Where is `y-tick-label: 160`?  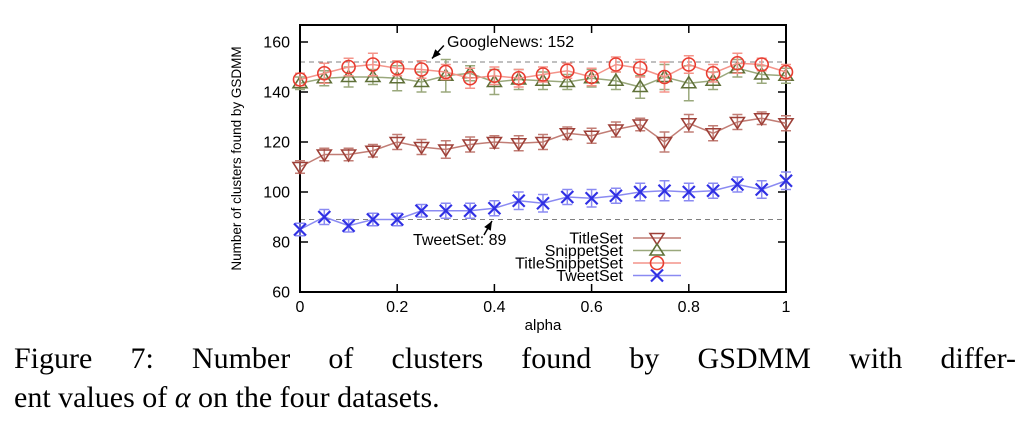
y-tick-label: 160 is located at coordinates (276, 43).